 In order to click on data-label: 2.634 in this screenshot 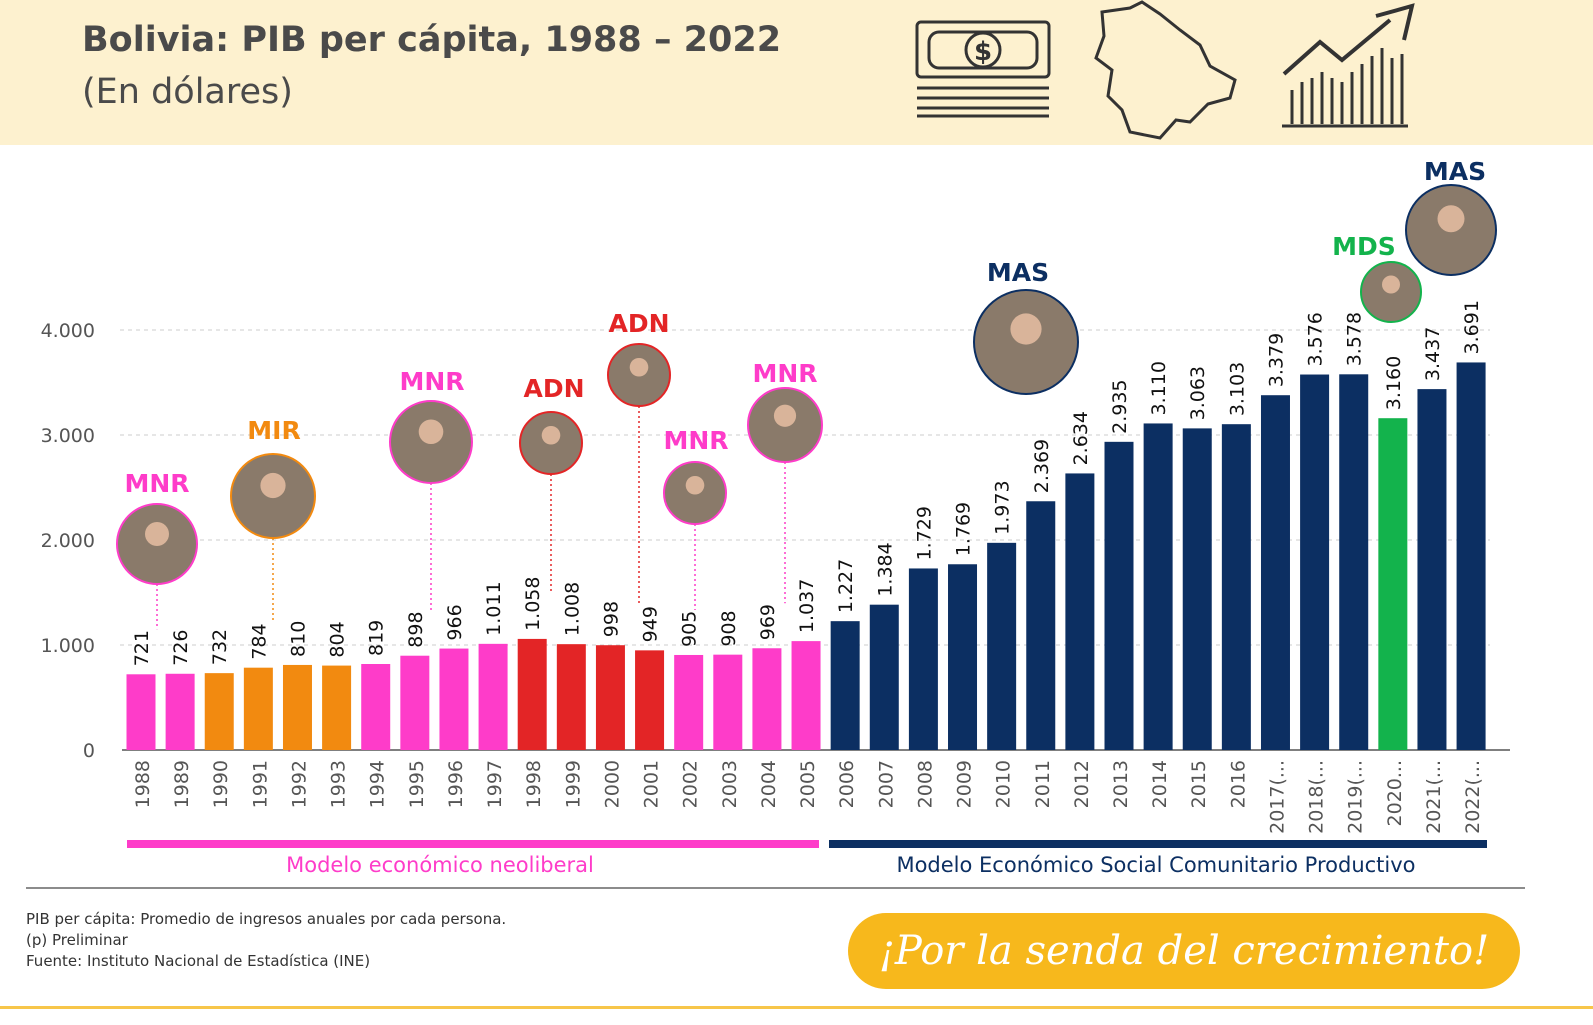, I will do `click(1081, 438)`.